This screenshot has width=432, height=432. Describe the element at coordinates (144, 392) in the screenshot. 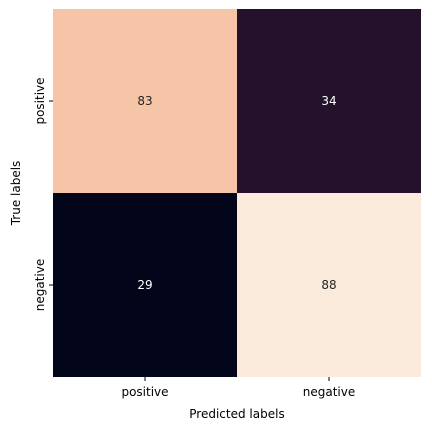

I see `x-tick-label: positive` at that location.